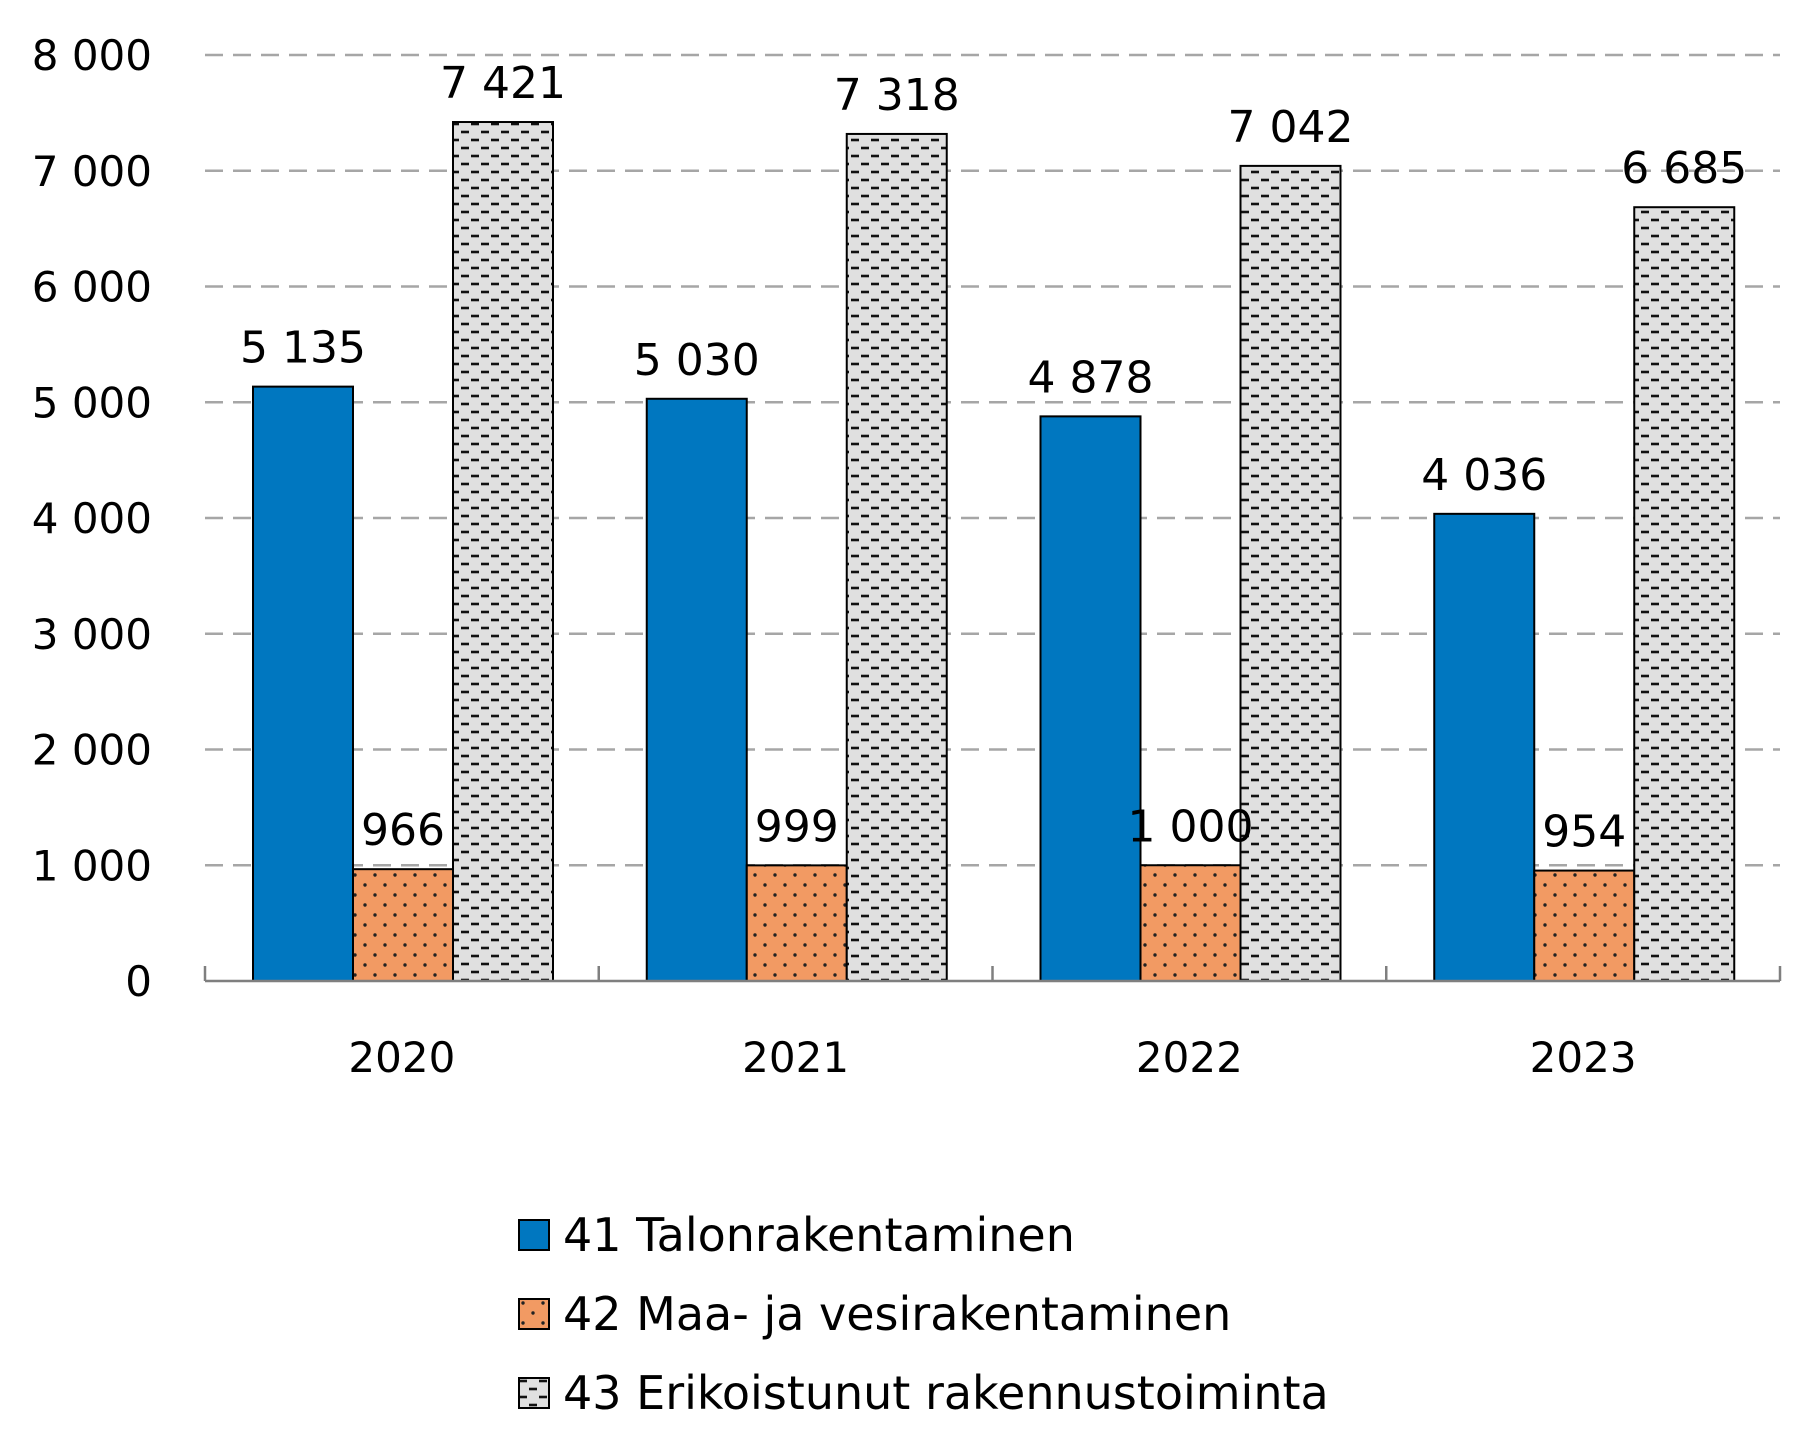 The width and height of the screenshot is (1819, 1432). Describe the element at coordinates (697, 360) in the screenshot. I see `data-label: 5 030` at that location.